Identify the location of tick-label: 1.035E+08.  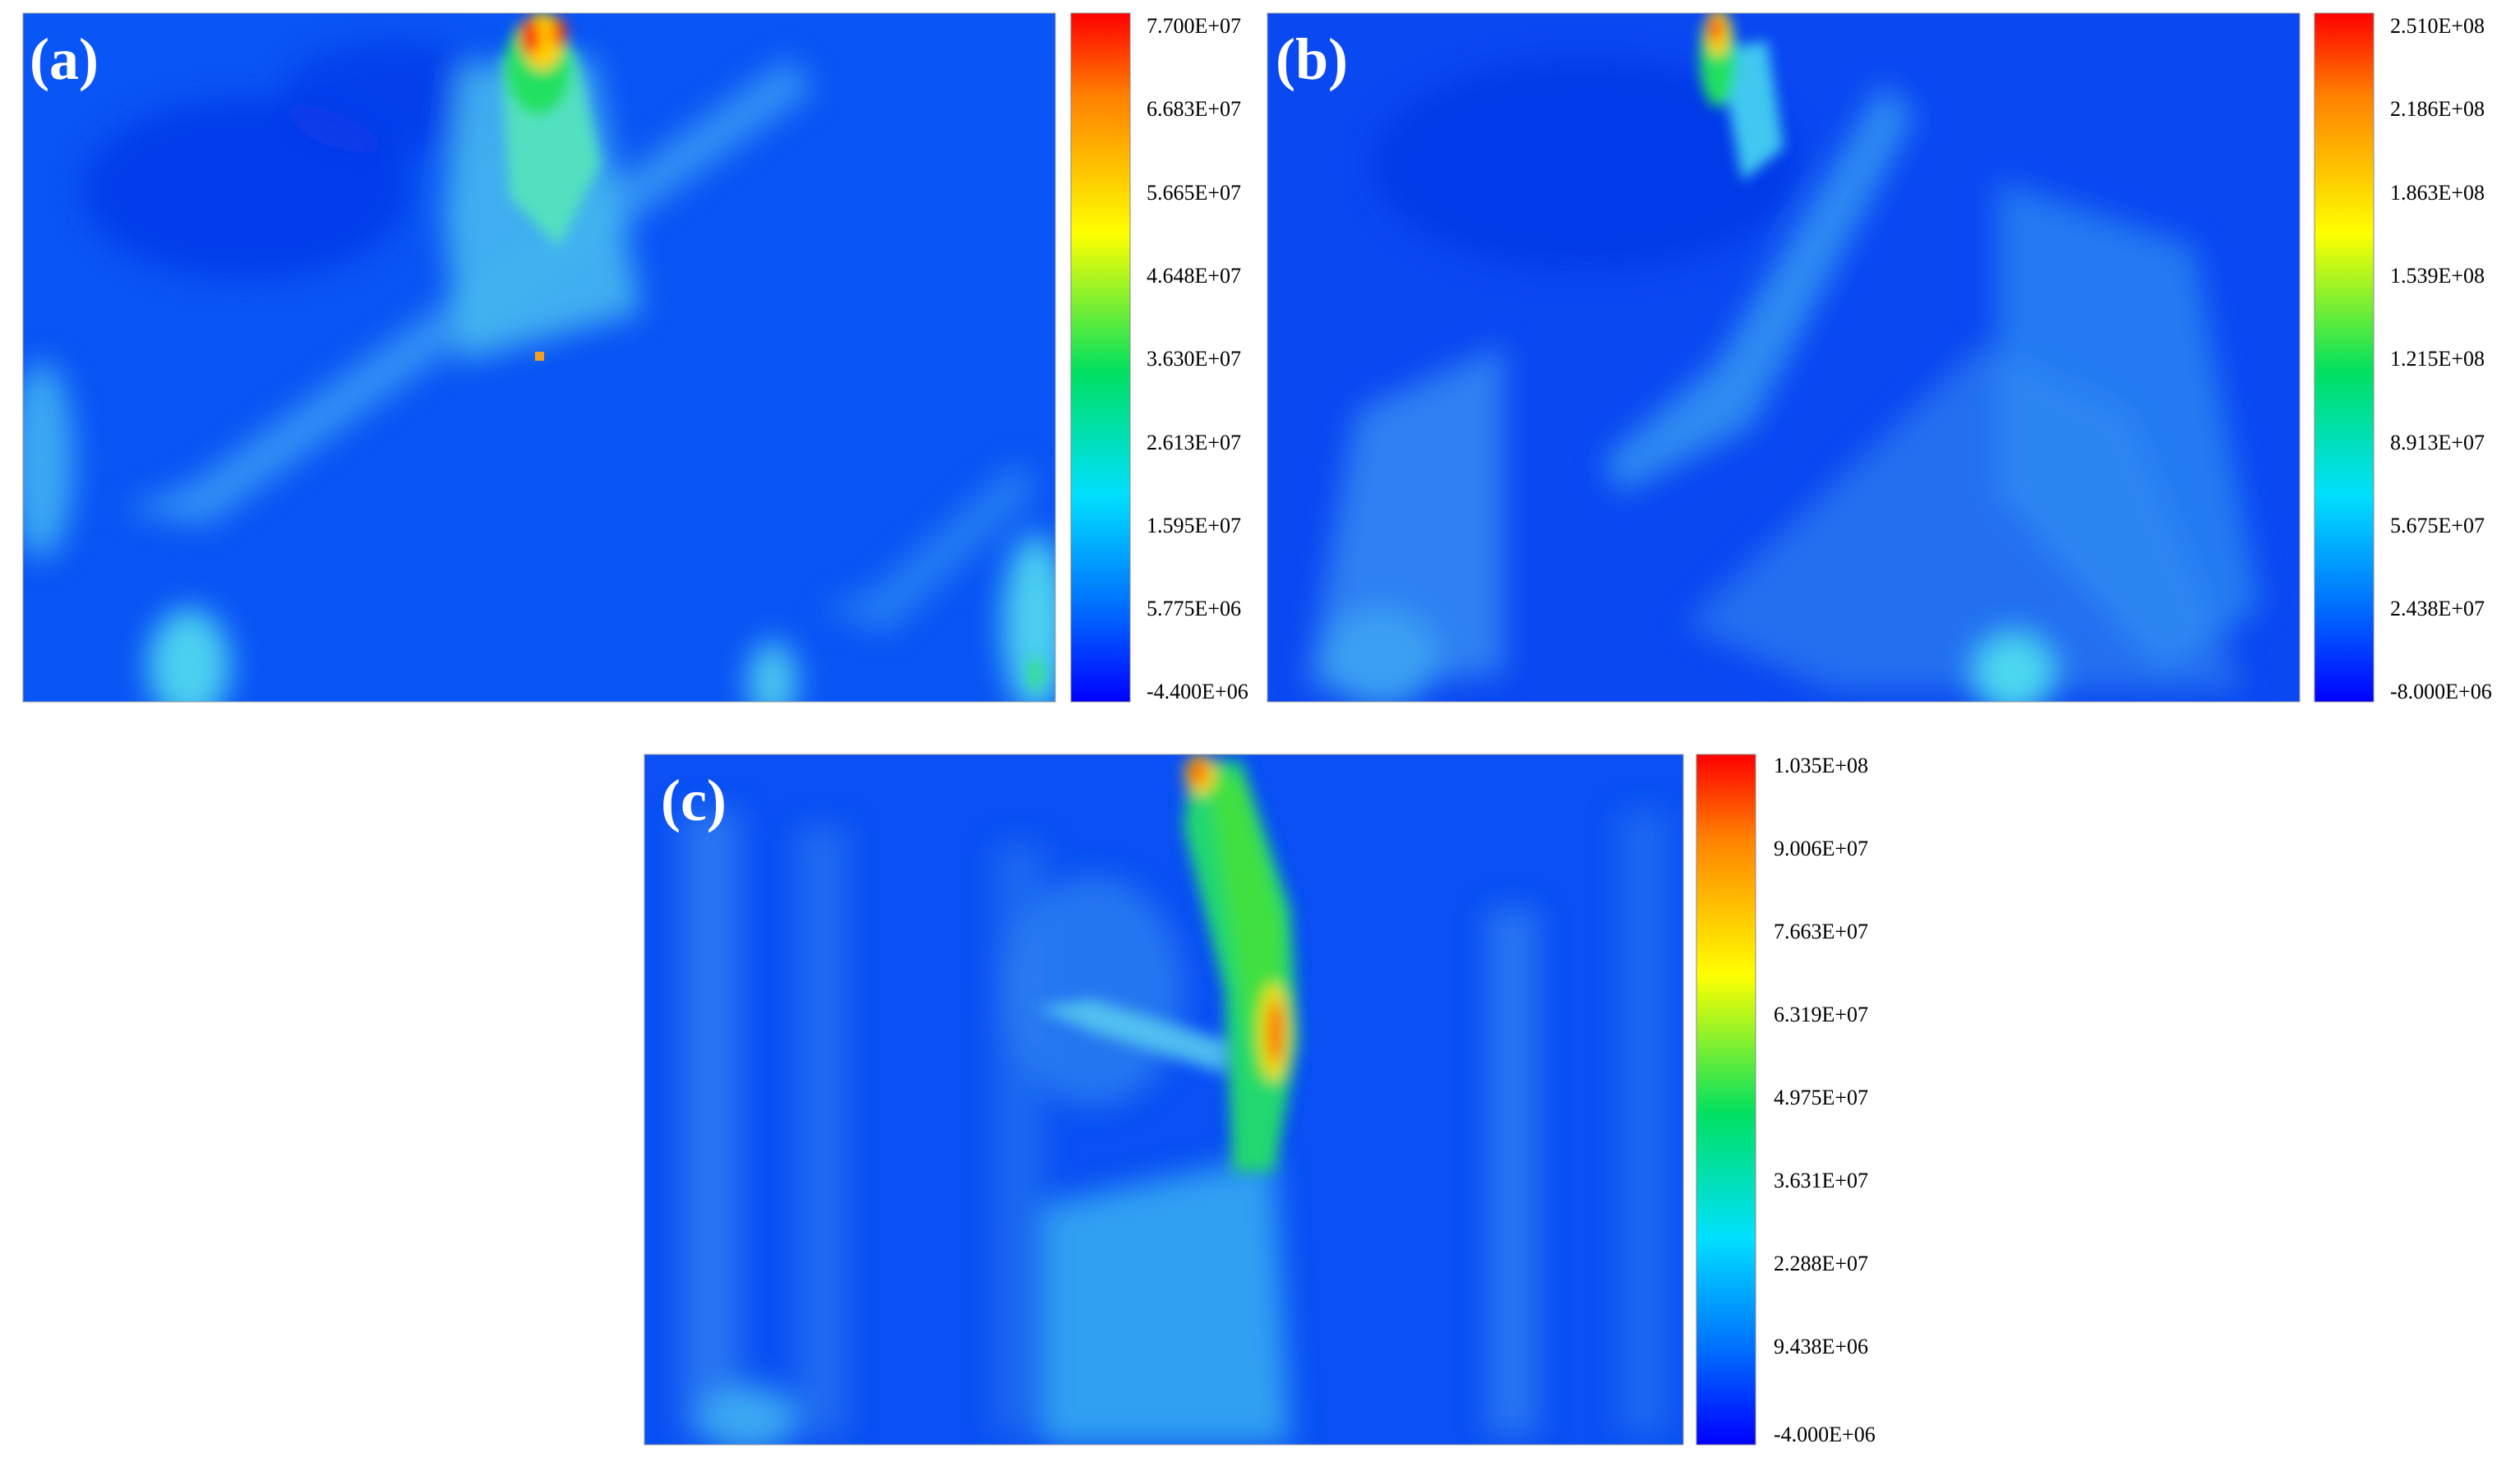
(1821, 766).